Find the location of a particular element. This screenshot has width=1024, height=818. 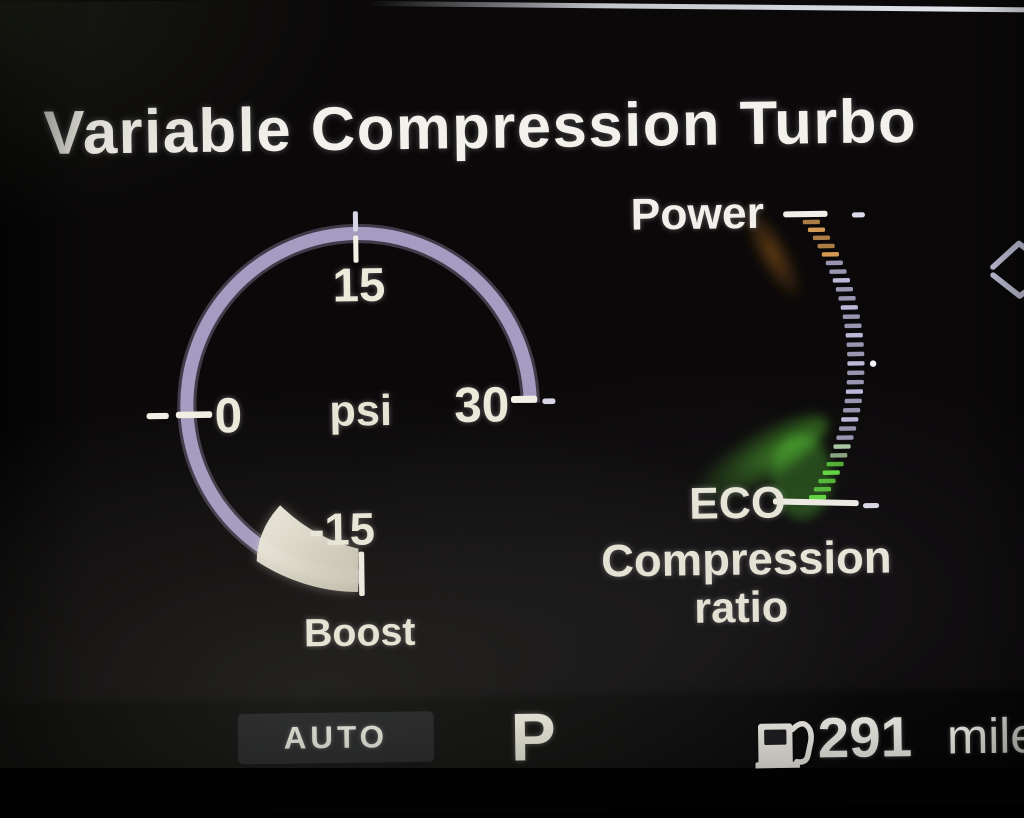

boost-tick-label-minus15: -15 is located at coordinates (342, 529).